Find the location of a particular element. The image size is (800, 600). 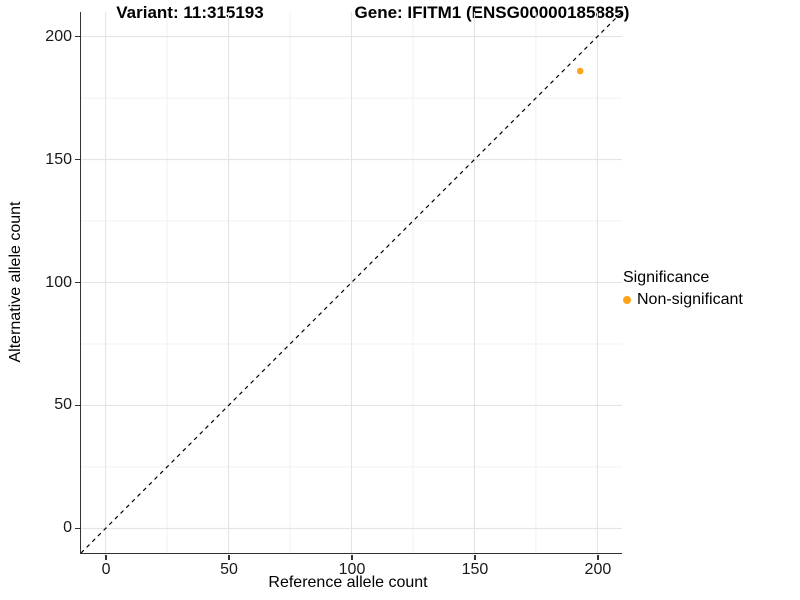

x-tick-label: 50 is located at coordinates (229, 569).